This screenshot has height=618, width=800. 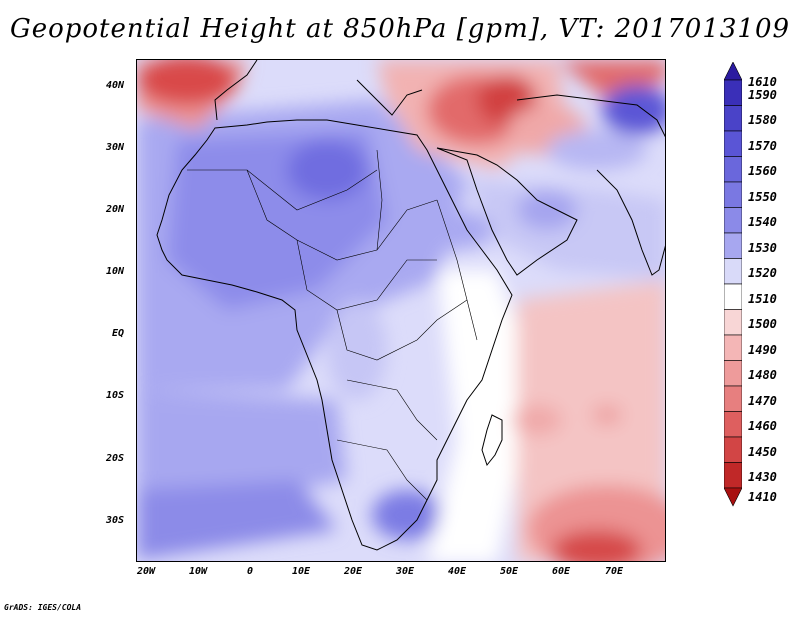 I want to click on lon-label-60e: 60E, so click(x=561, y=571).